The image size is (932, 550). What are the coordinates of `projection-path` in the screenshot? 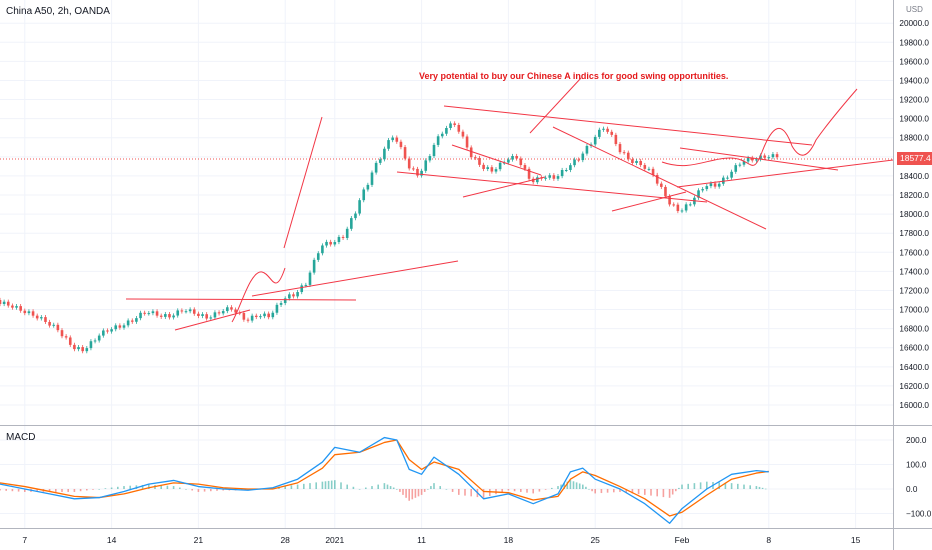 It's located at (759, 127).